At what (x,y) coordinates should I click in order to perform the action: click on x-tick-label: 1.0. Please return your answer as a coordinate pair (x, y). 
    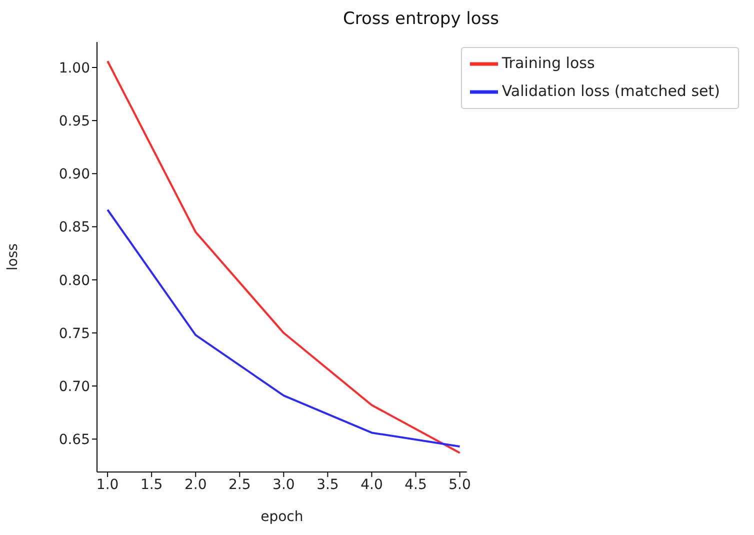
    Looking at the image, I should click on (107, 484).